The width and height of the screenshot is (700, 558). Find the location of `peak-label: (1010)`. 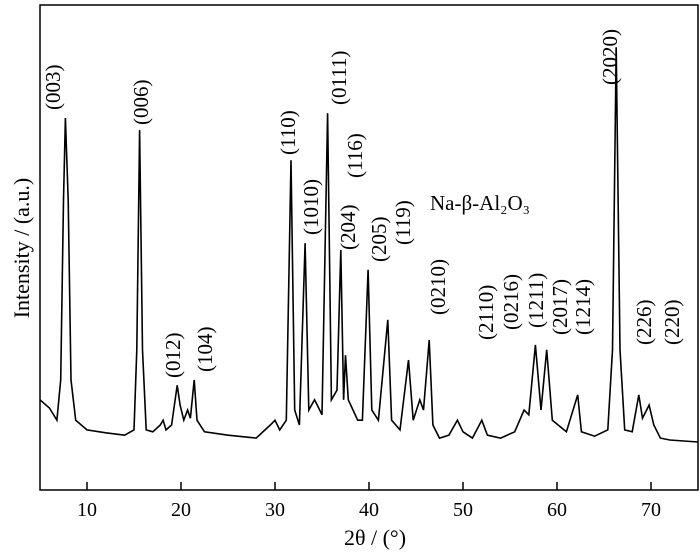

peak-label: (1010) is located at coordinates (311, 207).